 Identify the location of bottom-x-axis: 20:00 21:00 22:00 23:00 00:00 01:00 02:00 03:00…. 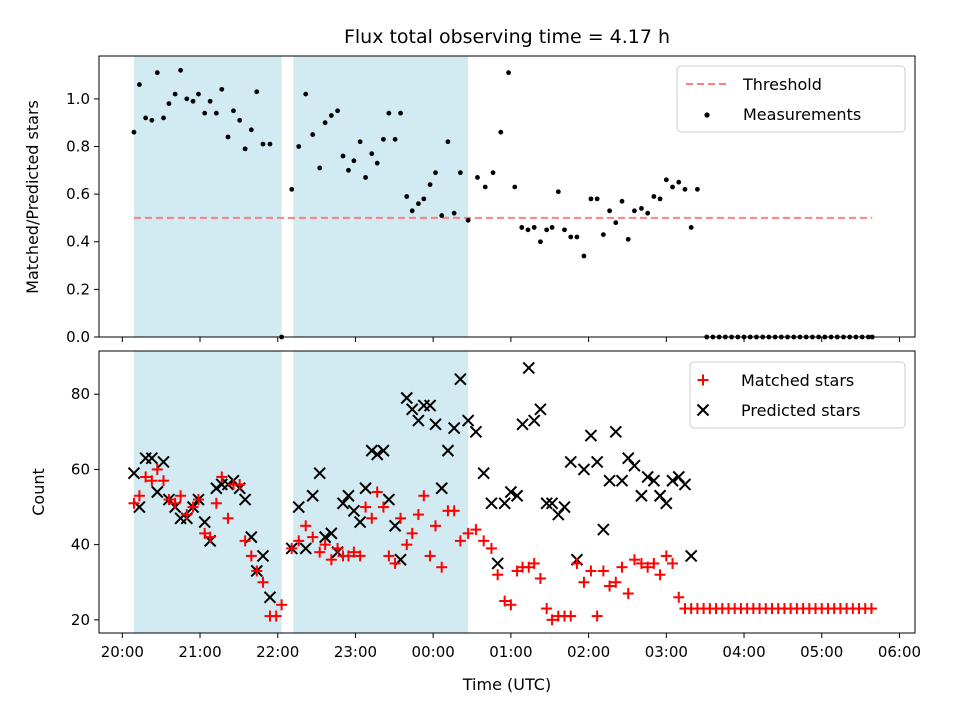
(511, 647).